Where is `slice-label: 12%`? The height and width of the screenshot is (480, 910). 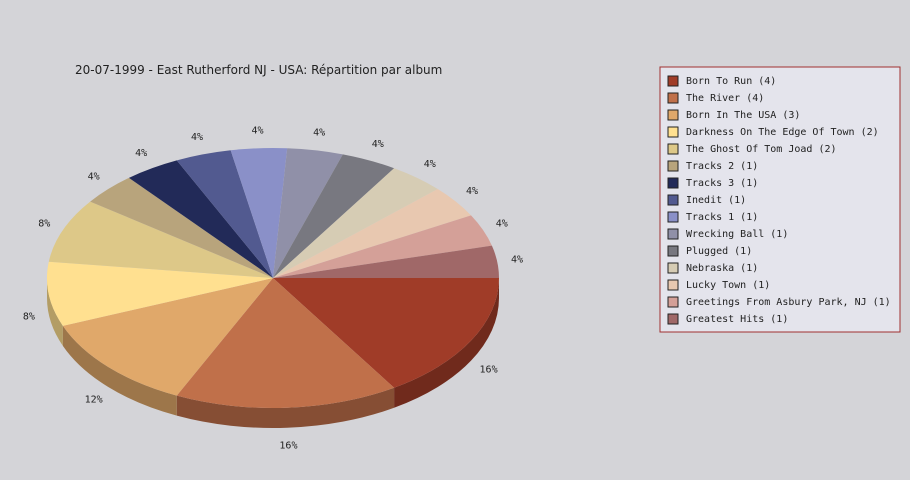
slice-label: 12% is located at coordinates (94, 399).